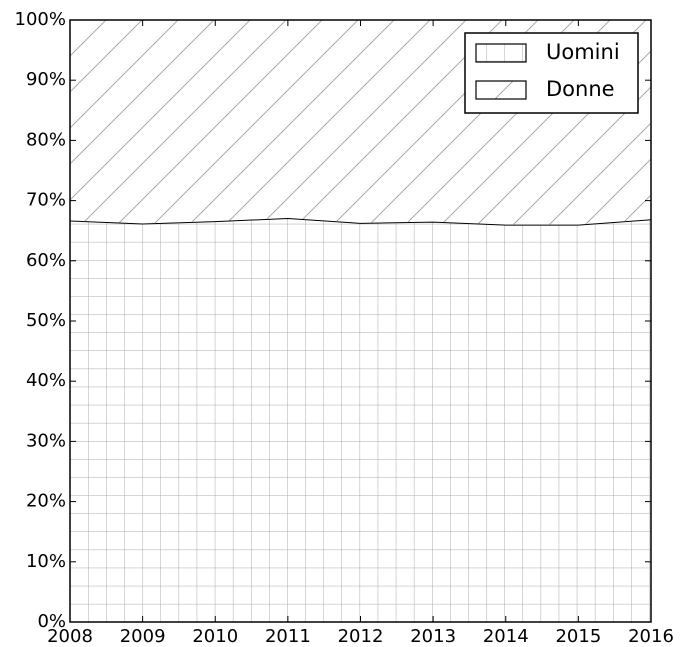 Image resolution: width=680 pixels, height=647 pixels. What do you see at coordinates (578, 636) in the screenshot?
I see `x-tick-label: 2015` at bounding box center [578, 636].